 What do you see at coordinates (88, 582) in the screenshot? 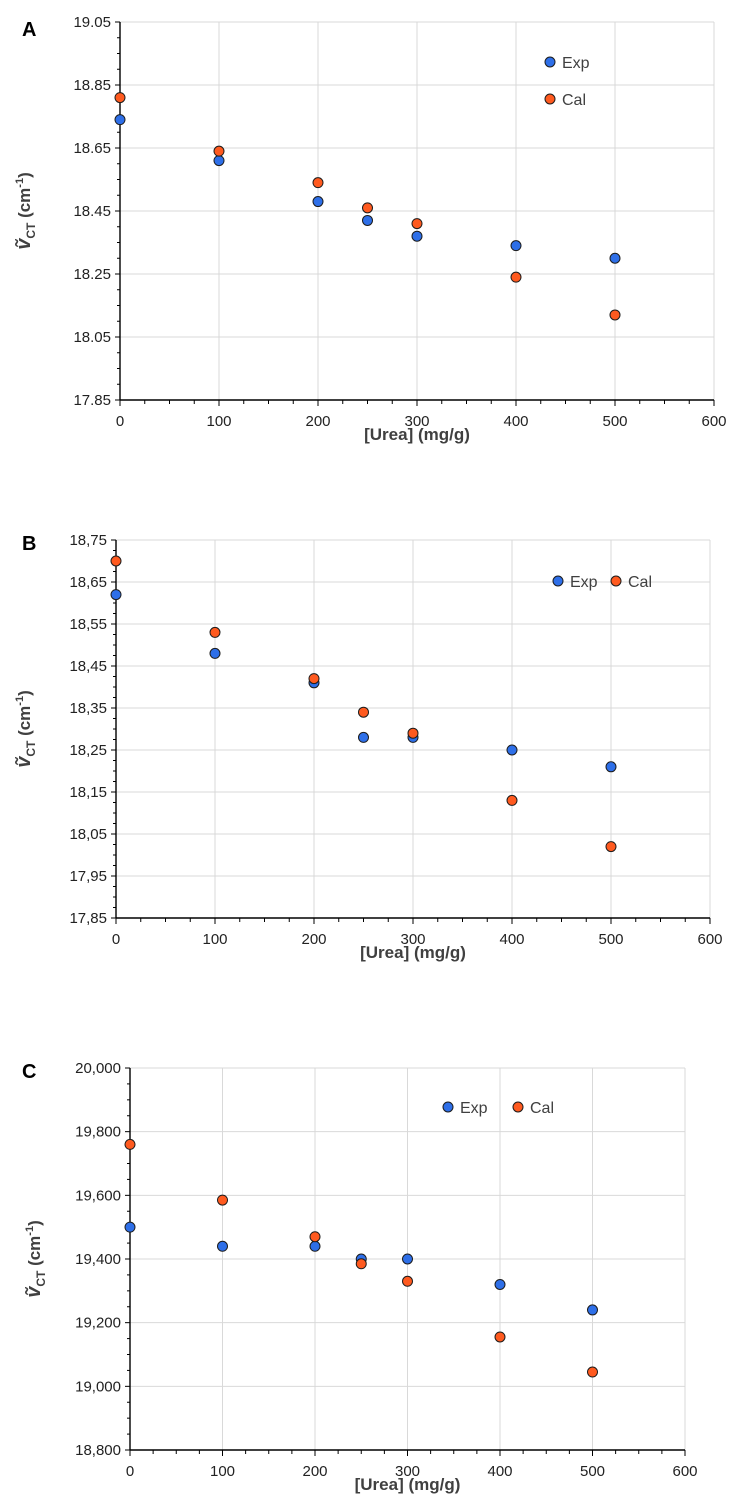
I see `y-tick-label: 18,65` at bounding box center [88, 582].